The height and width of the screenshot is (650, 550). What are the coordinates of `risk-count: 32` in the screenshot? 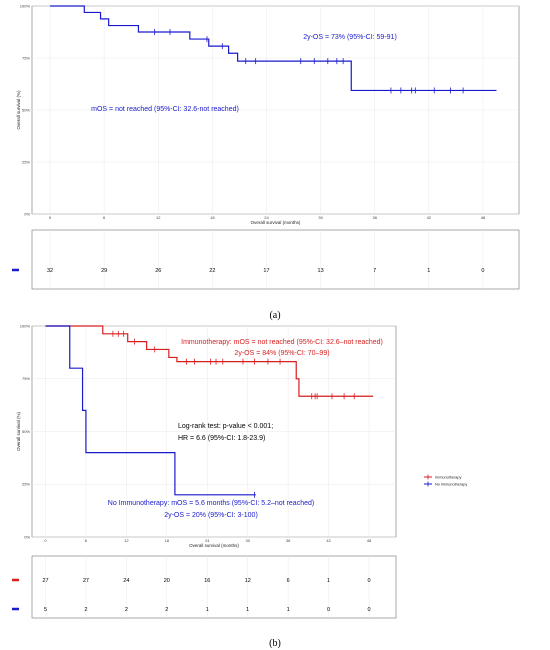 It's located at (50, 271).